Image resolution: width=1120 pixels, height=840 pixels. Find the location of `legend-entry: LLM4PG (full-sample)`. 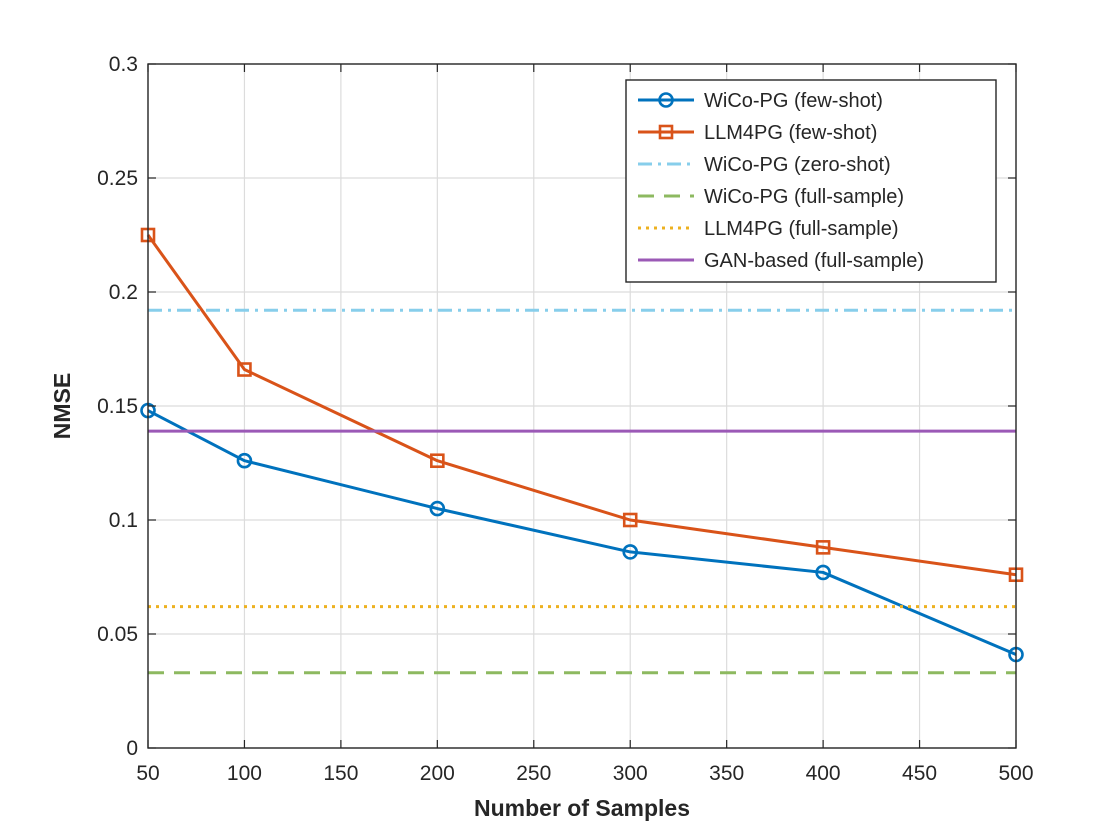

legend-entry: LLM4PG (full-sample) is located at coordinates (768, 229).